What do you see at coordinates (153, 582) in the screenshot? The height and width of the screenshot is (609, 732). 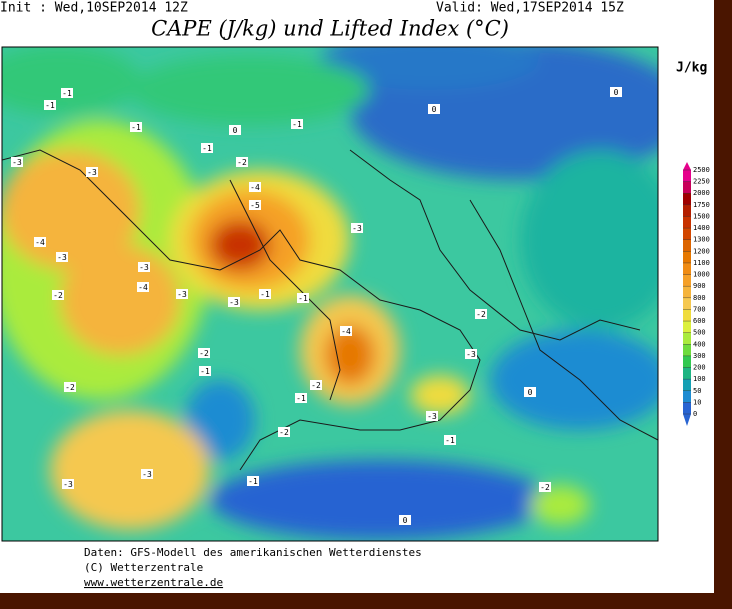 I see `footer-link: www.wetterzentrale.de` at bounding box center [153, 582].